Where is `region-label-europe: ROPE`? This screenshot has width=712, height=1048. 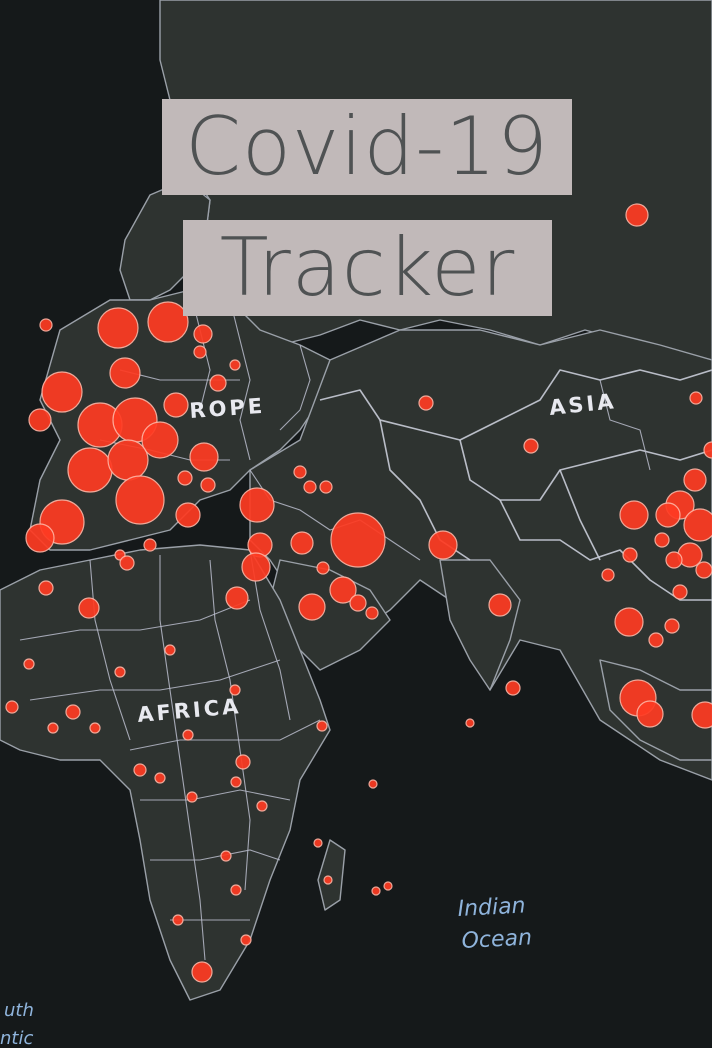
region-label-europe: ROPE is located at coordinates (227, 408).